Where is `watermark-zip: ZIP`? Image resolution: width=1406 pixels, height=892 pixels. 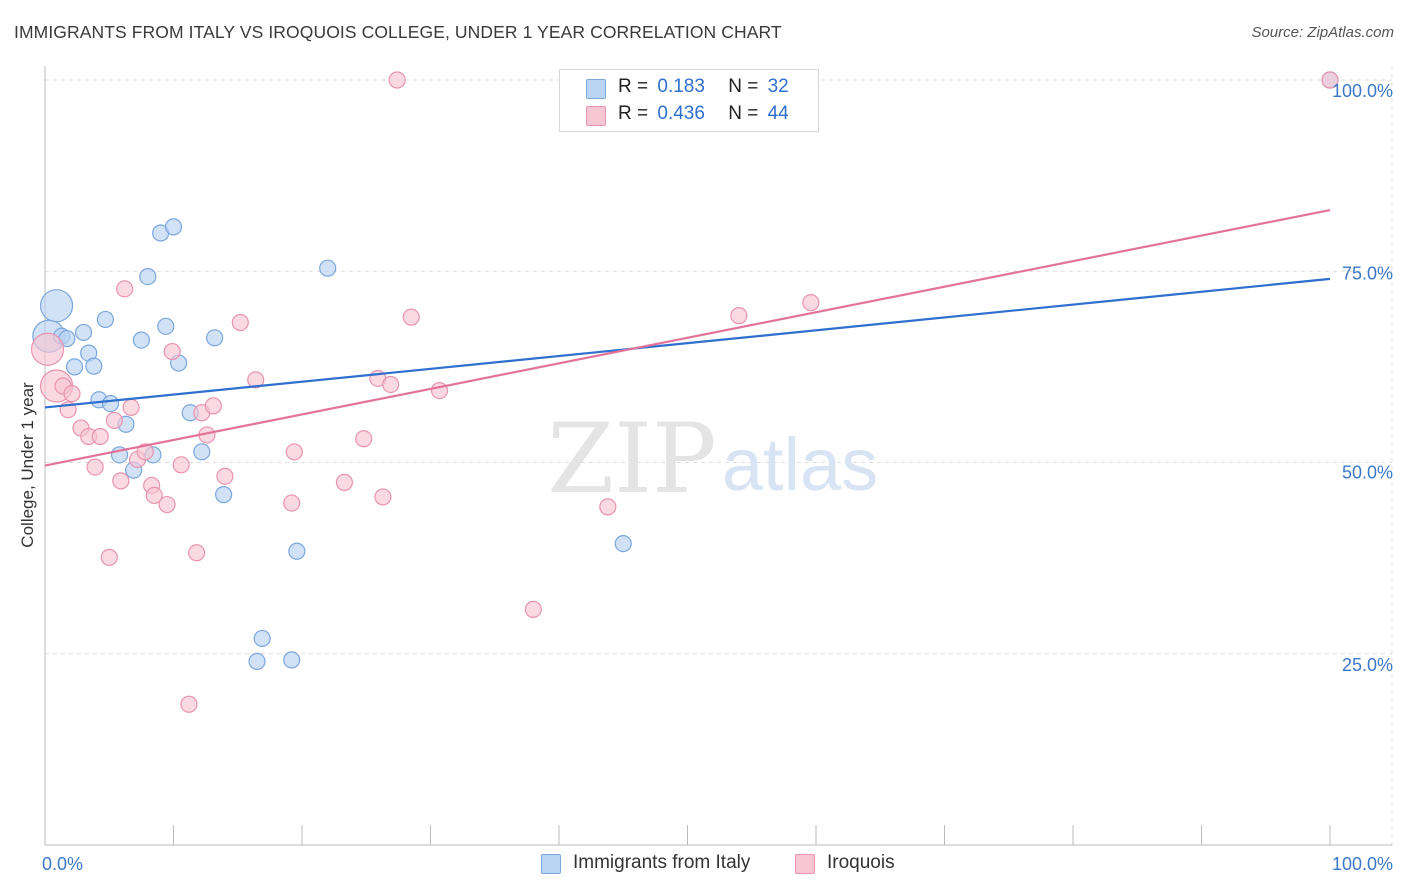 watermark-zip: ZIP is located at coordinates (631, 459).